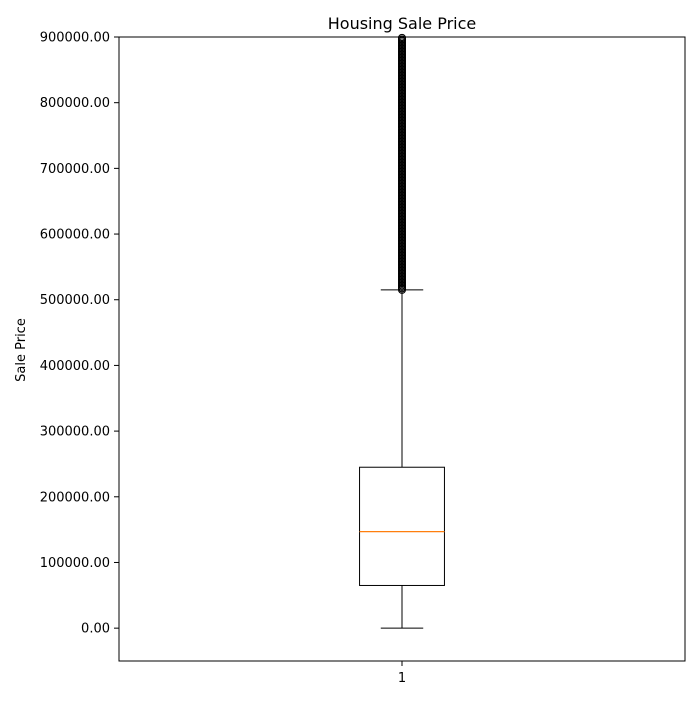 Image resolution: width=700 pixels, height=704 pixels. I want to click on y-tick-label: 900000.00, so click(75, 38).